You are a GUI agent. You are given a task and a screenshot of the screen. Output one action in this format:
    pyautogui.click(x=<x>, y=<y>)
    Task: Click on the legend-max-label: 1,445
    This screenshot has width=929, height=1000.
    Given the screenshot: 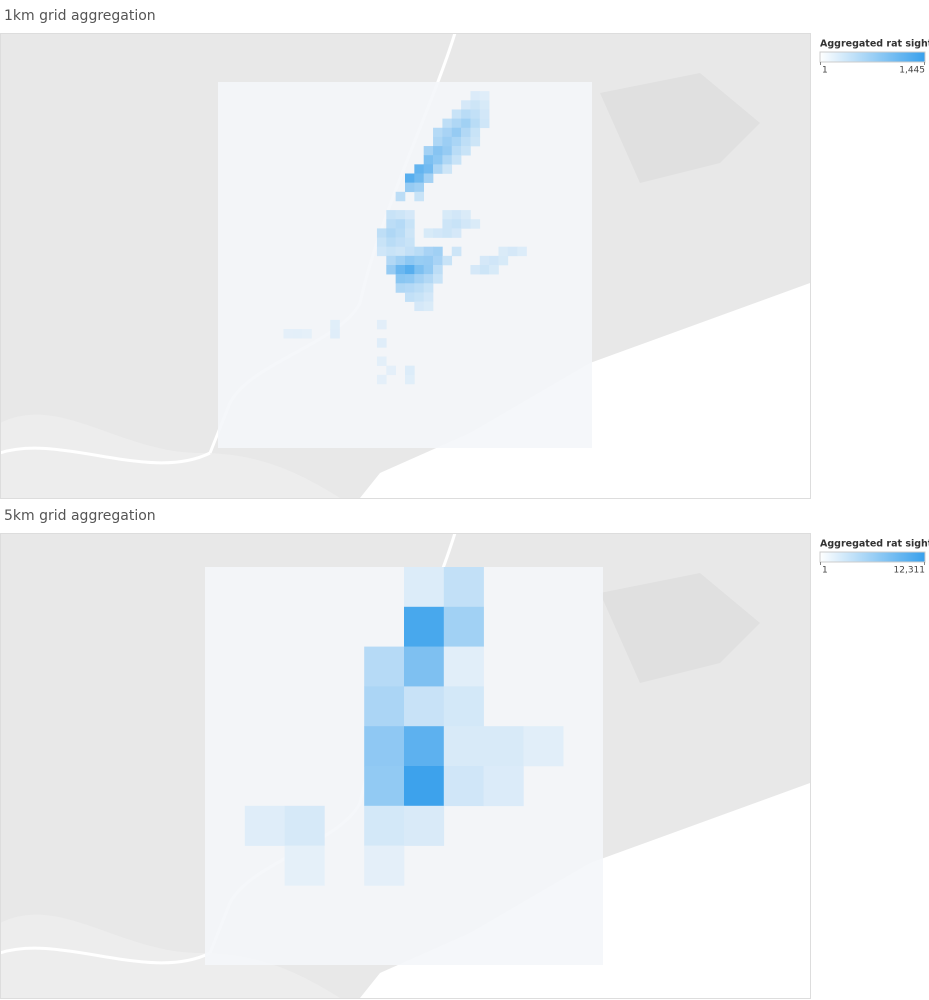 What is the action you would take?
    pyautogui.click(x=912, y=71)
    